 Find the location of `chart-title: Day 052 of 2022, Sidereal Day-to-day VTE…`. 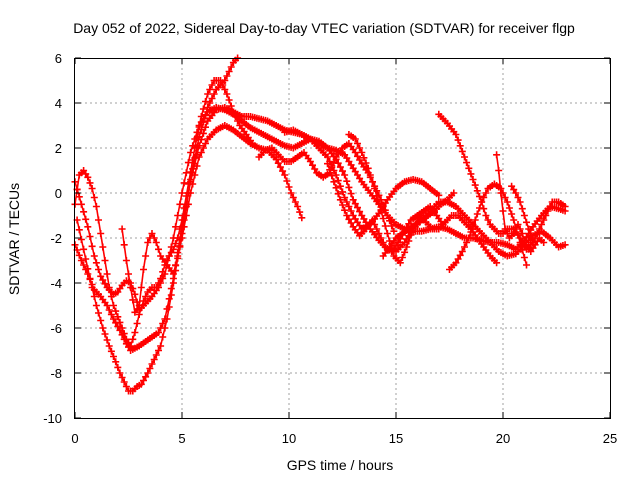

chart-title: Day 052 of 2022, Sidereal Day-to-day VTE… is located at coordinates (324, 28).